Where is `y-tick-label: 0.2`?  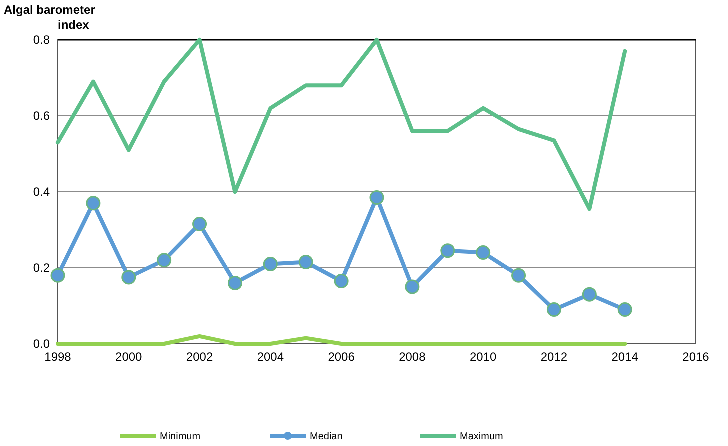 y-tick-label: 0.2 is located at coordinates (41, 268).